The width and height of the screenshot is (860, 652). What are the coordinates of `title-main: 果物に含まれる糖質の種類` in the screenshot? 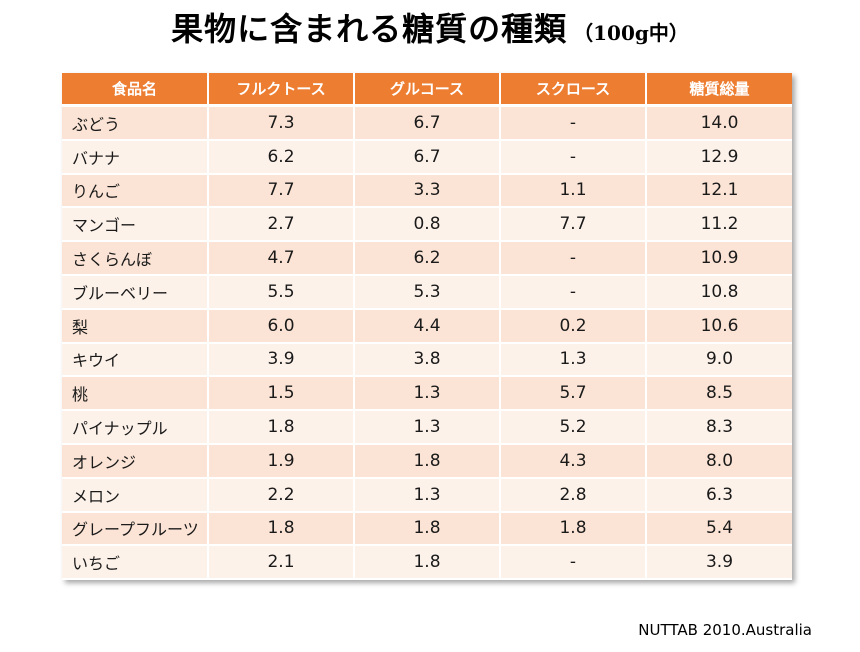 It's located at (369, 29).